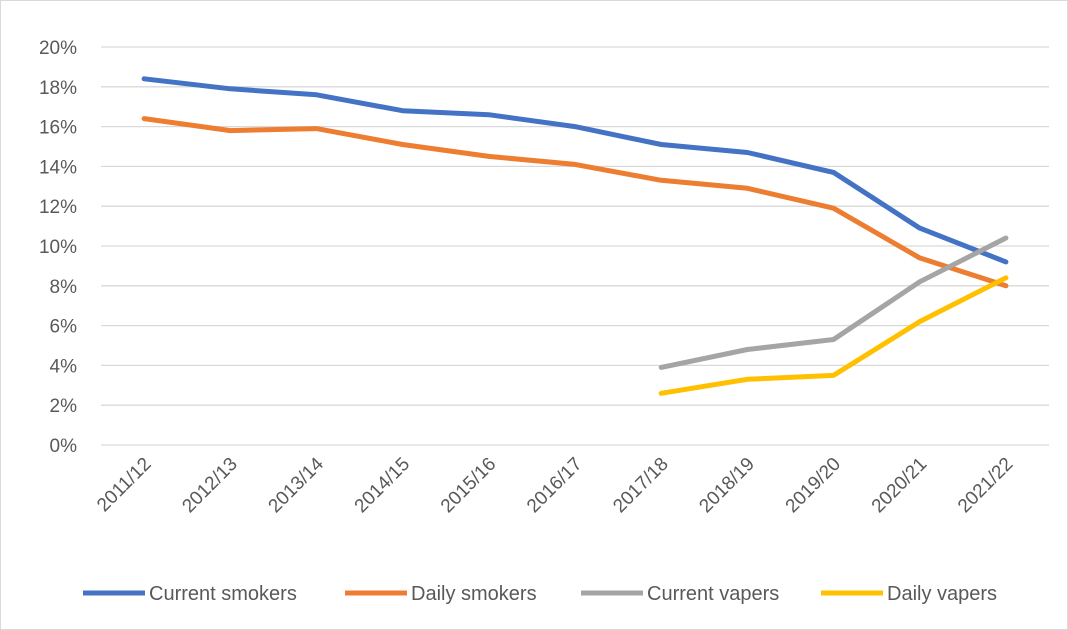 Image resolution: width=1068 pixels, height=630 pixels. Describe the element at coordinates (382, 485) in the screenshot. I see `x-tick-label: 2014/15` at that location.